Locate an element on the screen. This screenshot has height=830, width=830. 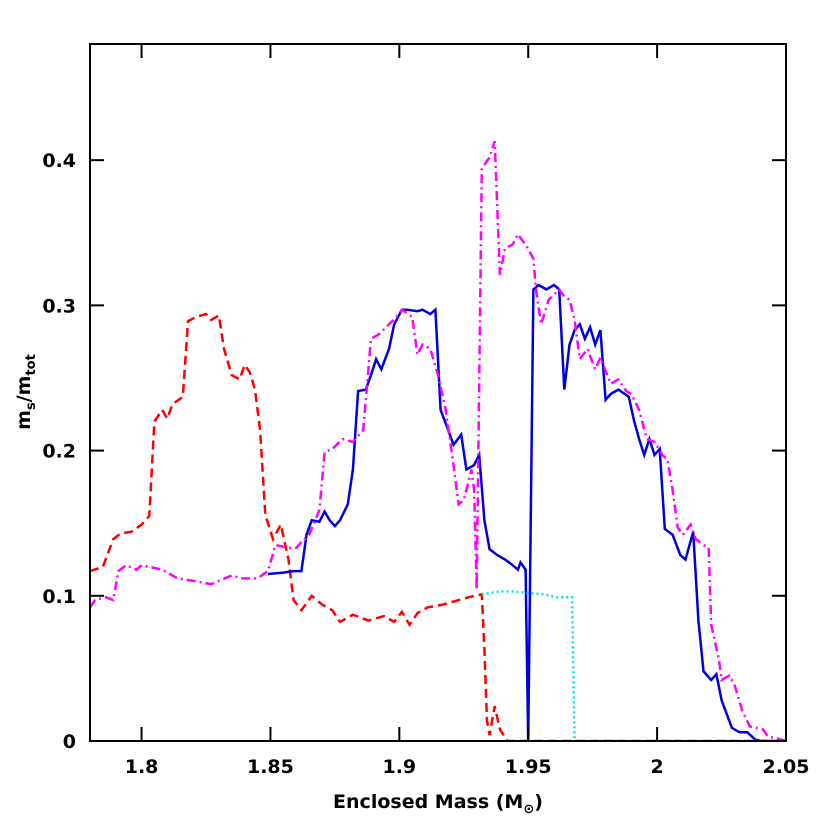
x-label-sub: ⊙ is located at coordinates (528, 809).